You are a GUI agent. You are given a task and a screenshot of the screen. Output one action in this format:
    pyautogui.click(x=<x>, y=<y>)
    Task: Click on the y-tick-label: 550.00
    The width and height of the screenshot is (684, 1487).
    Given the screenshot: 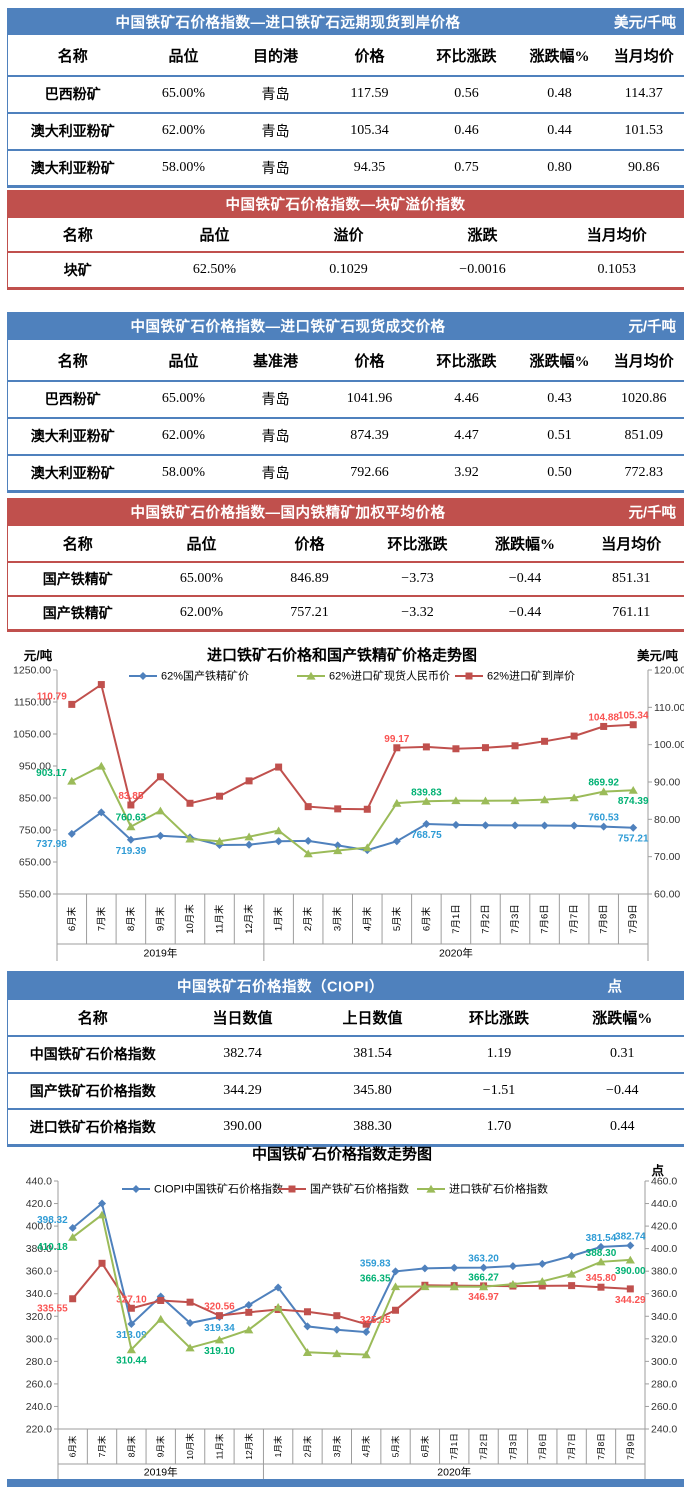 What is the action you would take?
    pyautogui.click(x=35, y=895)
    